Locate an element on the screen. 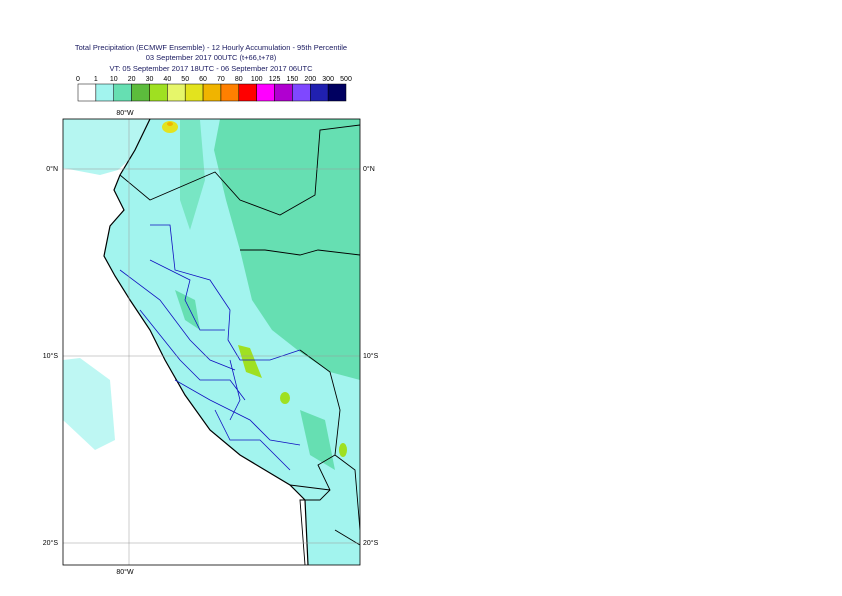 Image resolution: width=842 pixels, height=596 pixels. colorbar-label: 500 is located at coordinates (346, 79).